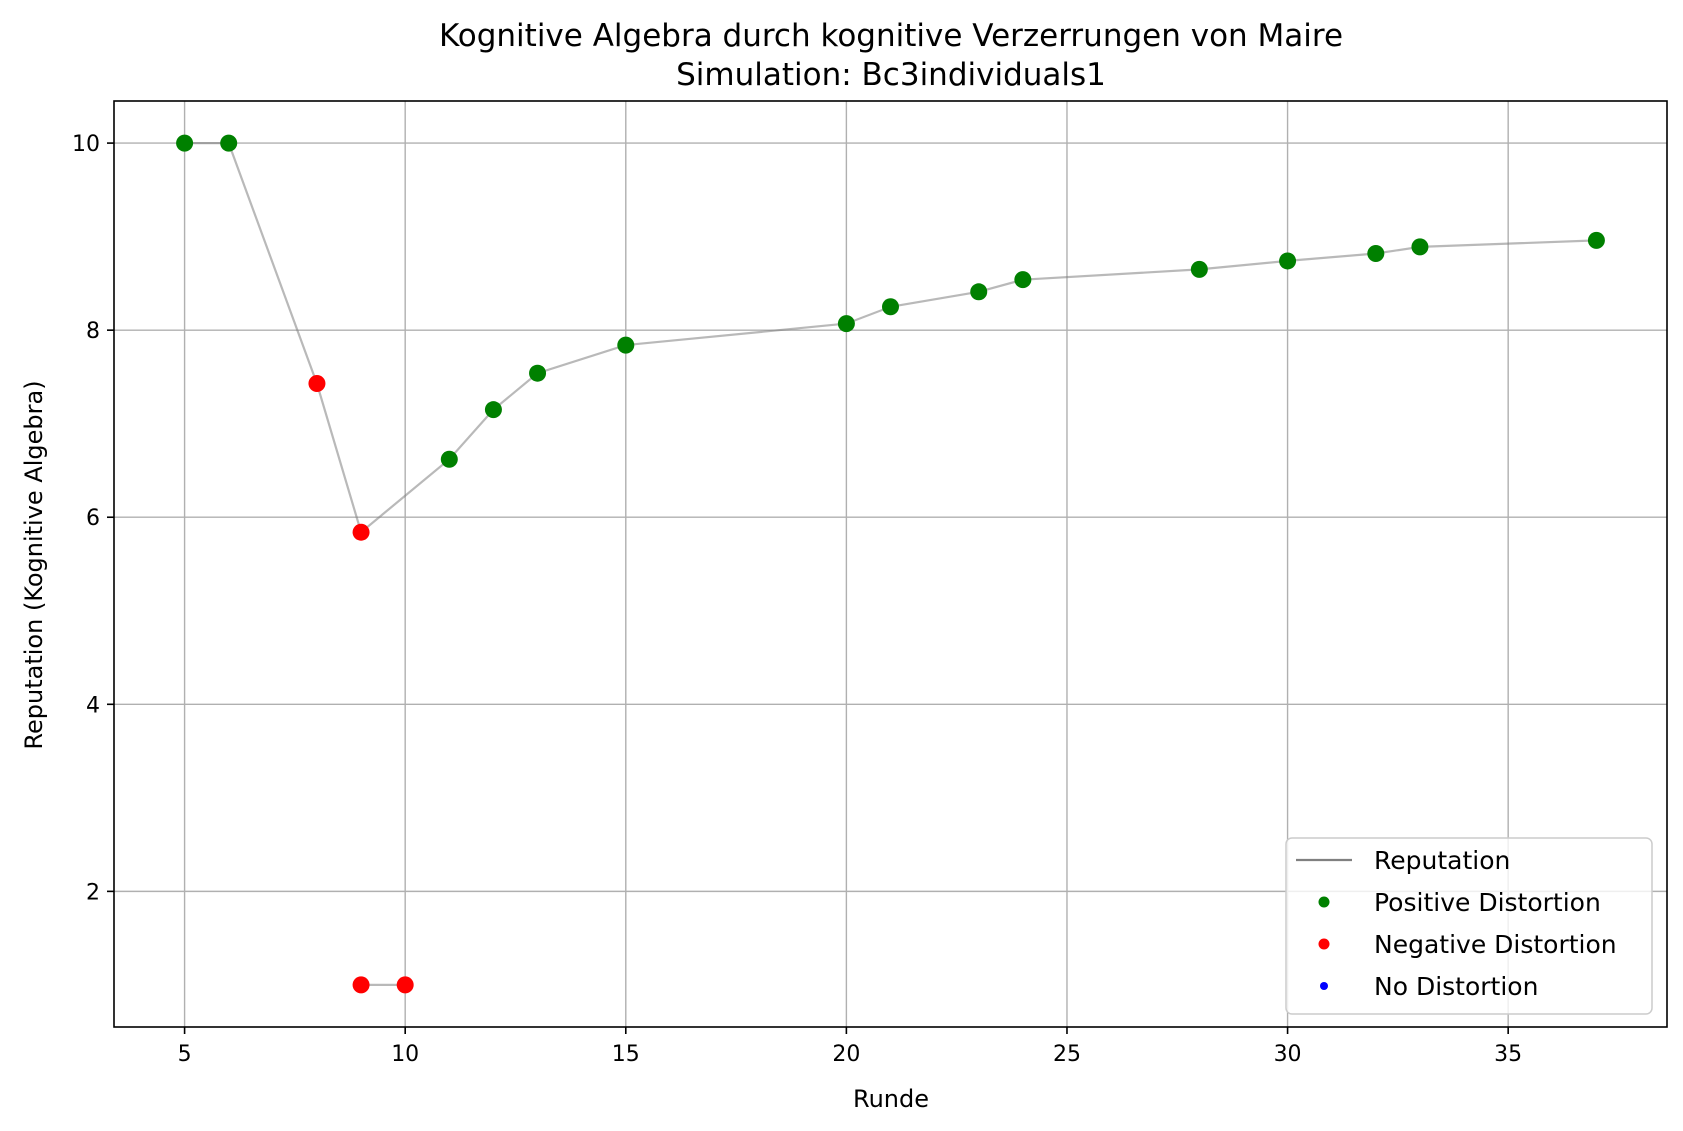 The width and height of the screenshot is (1683, 1131). What do you see at coordinates (405, 1054) in the screenshot?
I see `x-tick-label: 10` at bounding box center [405, 1054].